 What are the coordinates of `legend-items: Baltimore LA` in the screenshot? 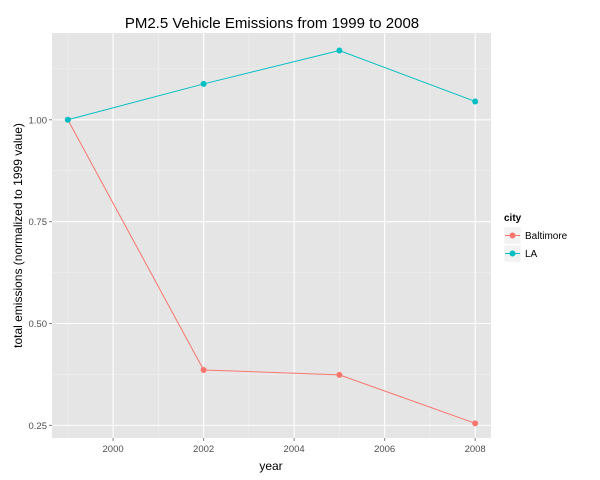 It's located at (535, 244).